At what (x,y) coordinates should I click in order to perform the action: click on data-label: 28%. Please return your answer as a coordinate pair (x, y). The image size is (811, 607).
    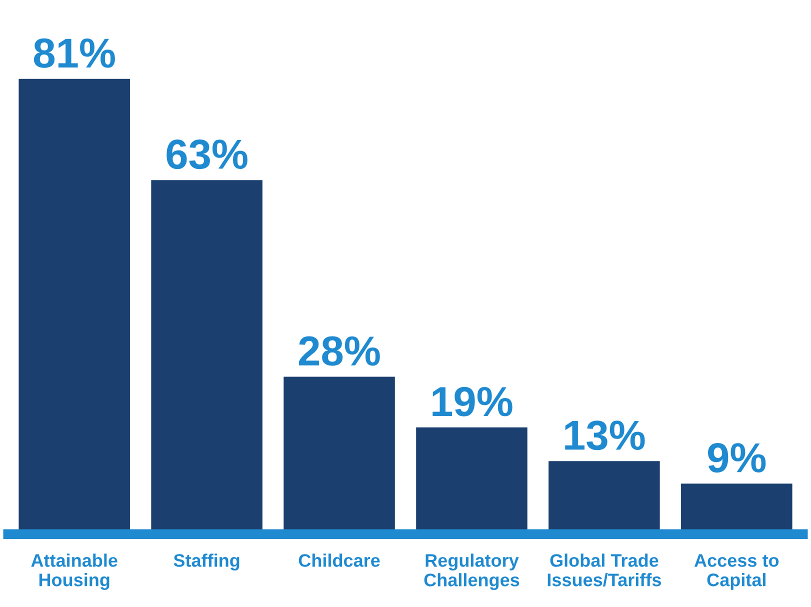
    Looking at the image, I should click on (339, 351).